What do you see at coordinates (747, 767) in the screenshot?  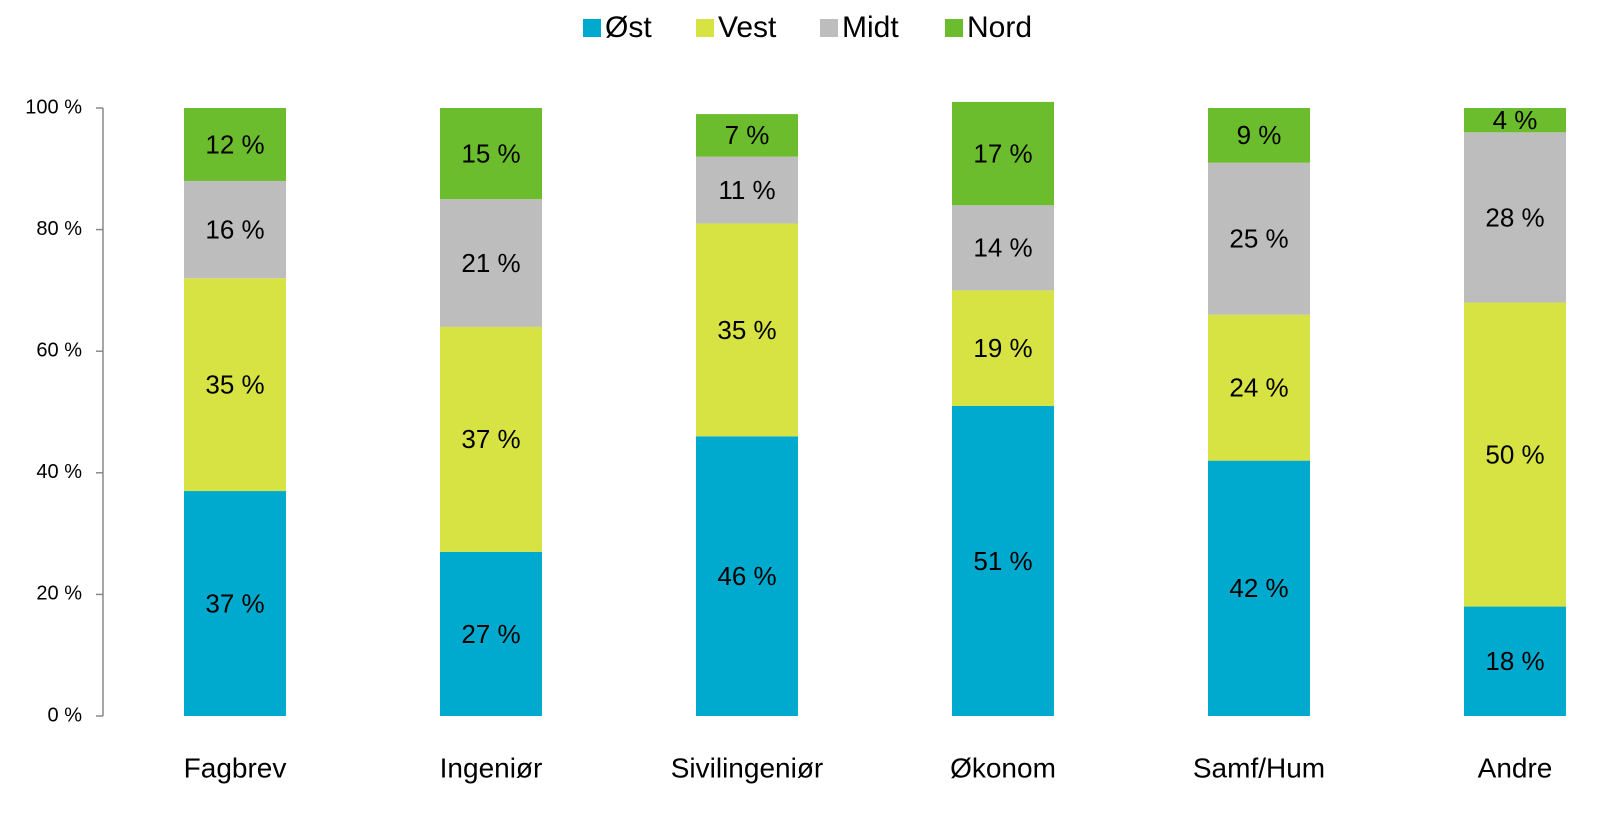 I see `x-tick-label: Sivilingeniør` at bounding box center [747, 767].